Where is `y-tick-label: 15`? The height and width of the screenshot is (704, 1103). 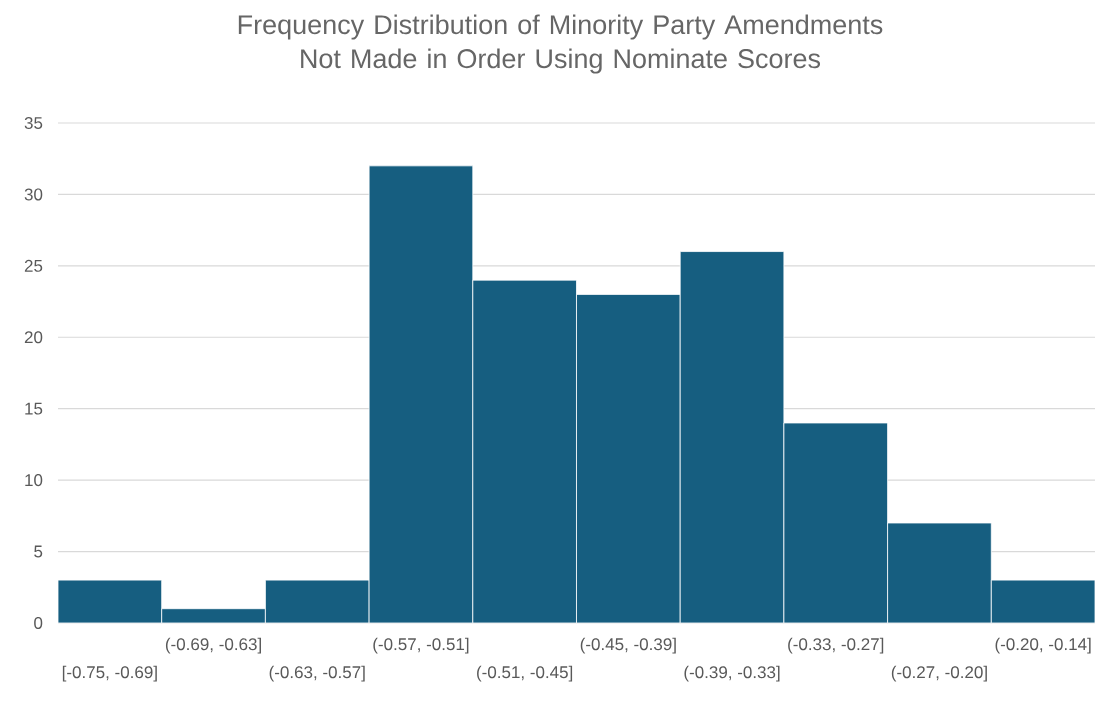
y-tick-label: 15 is located at coordinates (34, 408).